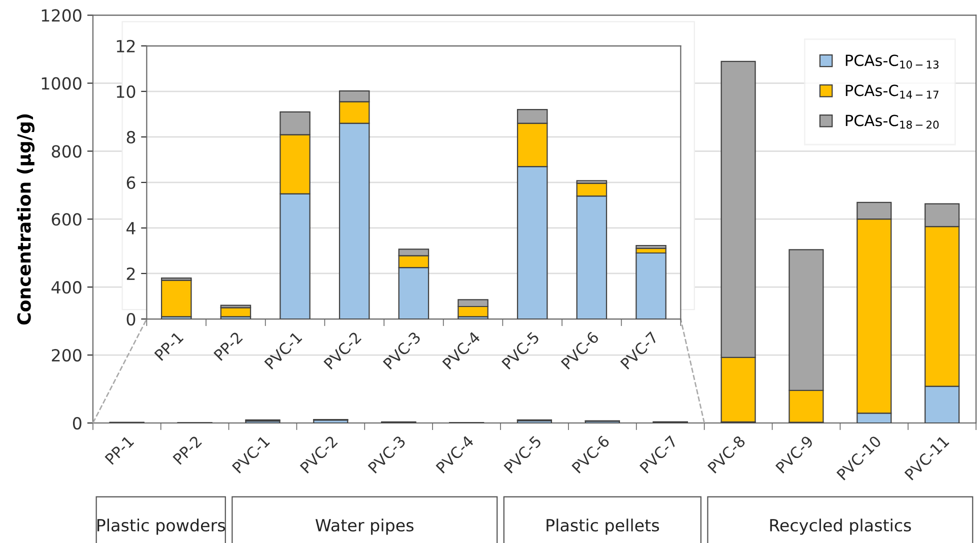 The image size is (978, 543). I want to click on y-tick-label: 1200, so click(62, 15).